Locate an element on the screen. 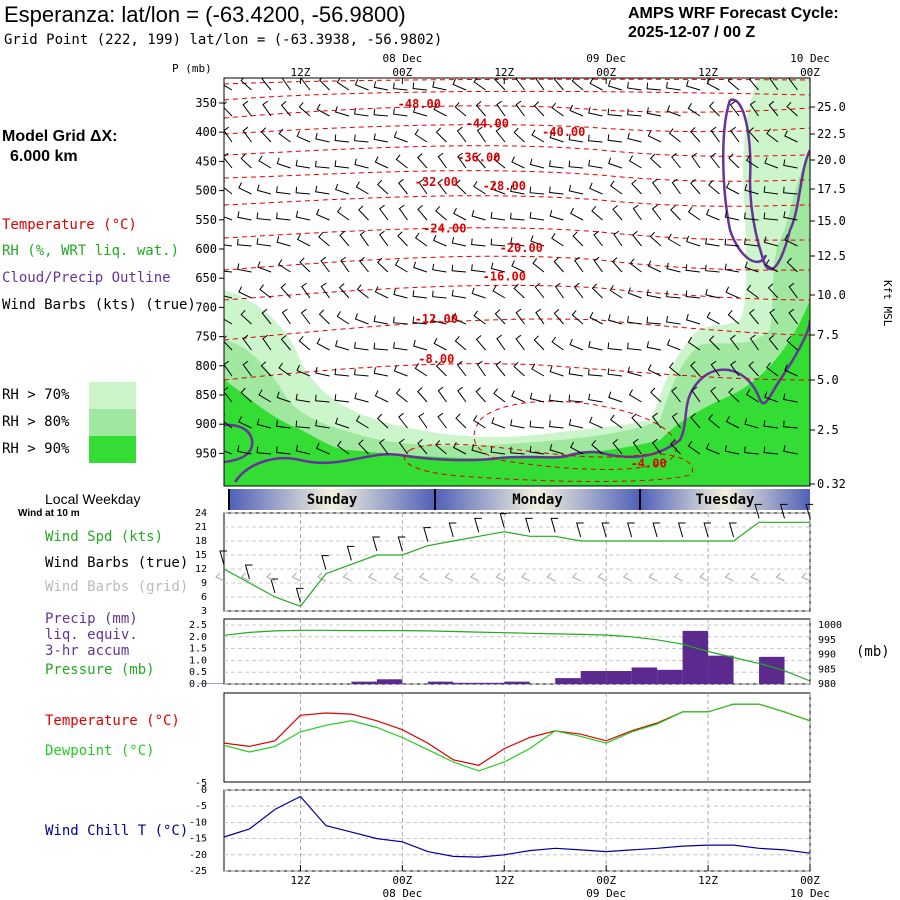 This screenshot has width=900, height=900. pressure-tick-label: 600 is located at coordinates (206, 249).